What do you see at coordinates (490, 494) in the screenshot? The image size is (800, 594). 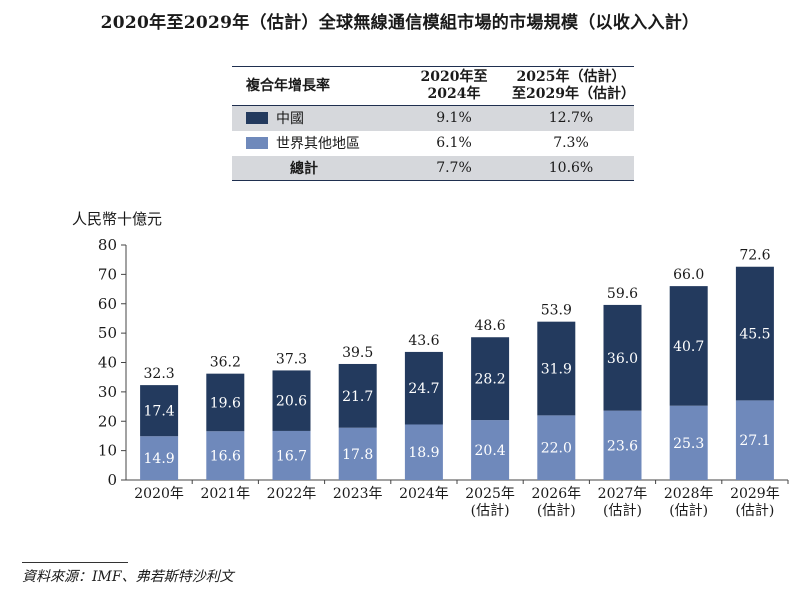 I see `x-tick-label: 2025年` at bounding box center [490, 494].